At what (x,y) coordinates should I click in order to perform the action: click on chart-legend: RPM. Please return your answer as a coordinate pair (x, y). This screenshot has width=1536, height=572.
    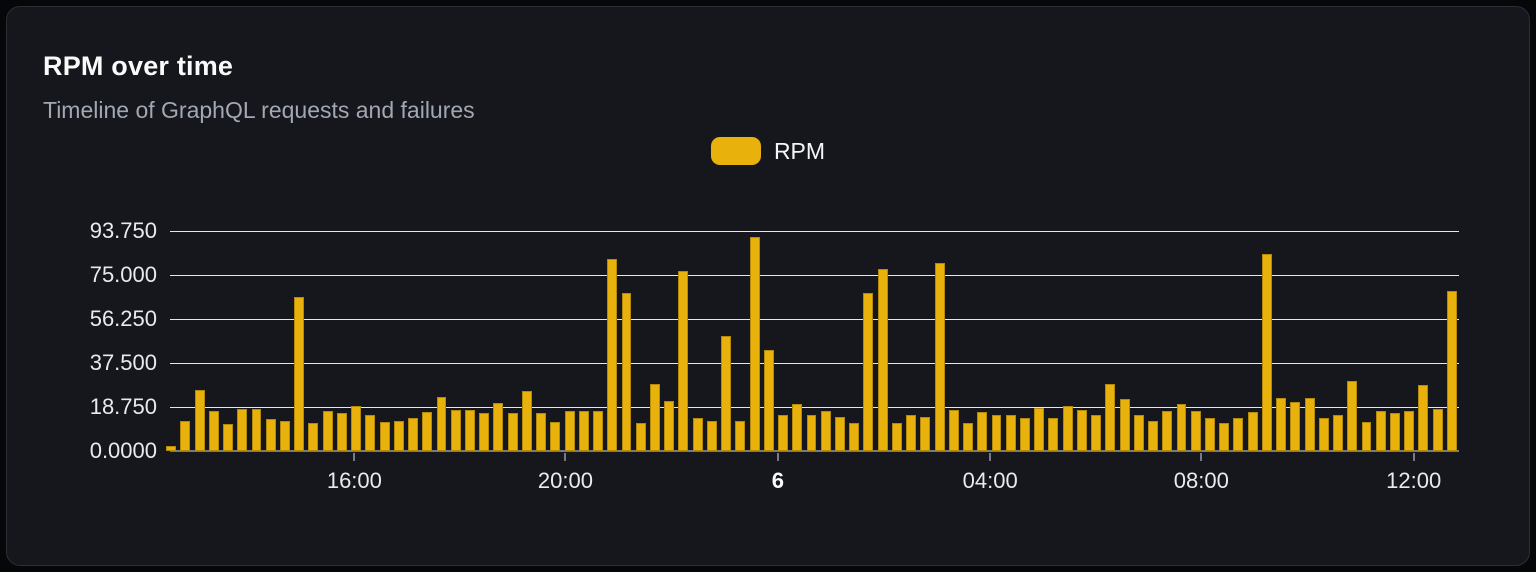
    Looking at the image, I should click on (768, 151).